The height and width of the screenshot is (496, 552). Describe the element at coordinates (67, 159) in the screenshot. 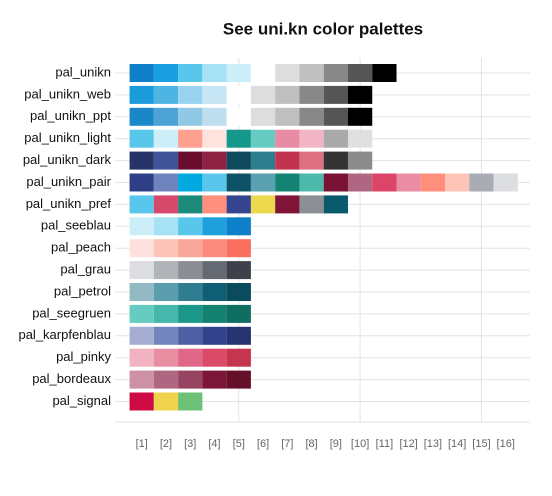

I see `palette-name: pal_unikn_dark` at that location.